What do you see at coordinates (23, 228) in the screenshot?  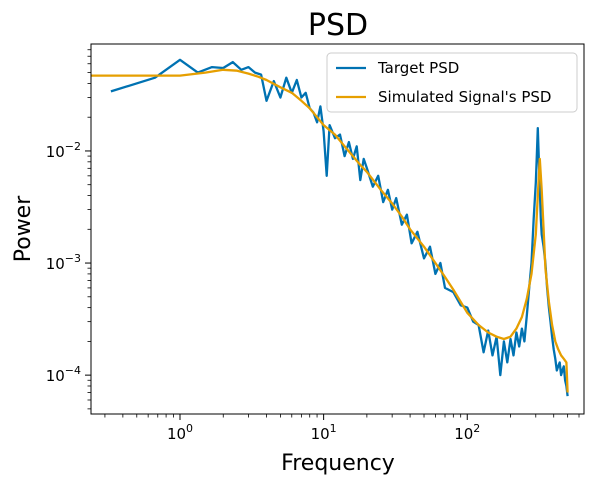 I see `y-axis-label: Power` at bounding box center [23, 228].